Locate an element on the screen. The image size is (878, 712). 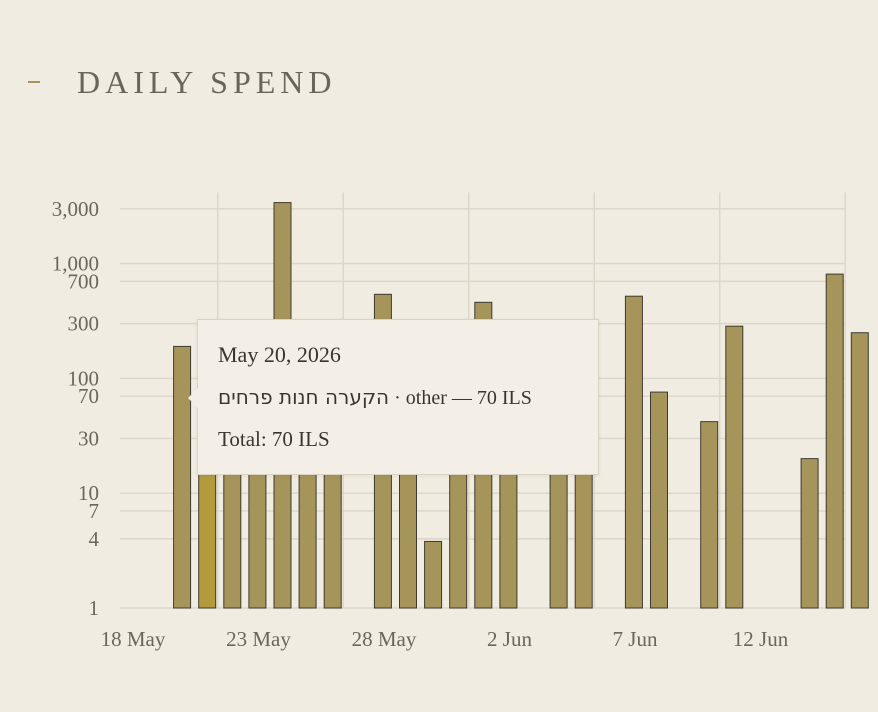
x-tick-label: 7 Jun is located at coordinates (635, 639).